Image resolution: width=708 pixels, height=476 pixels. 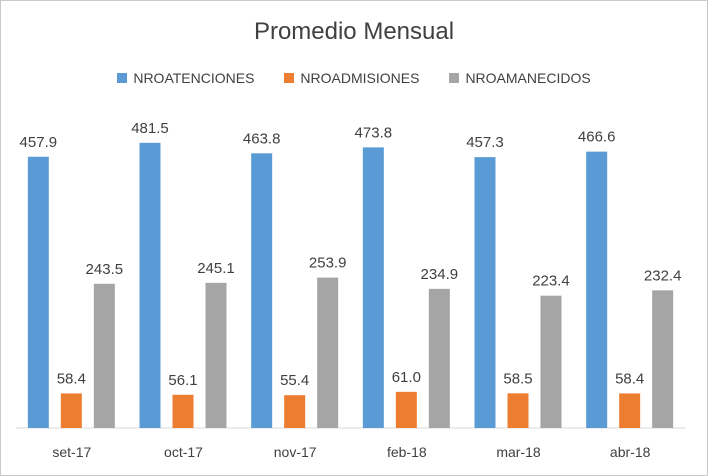 I want to click on legend-swatch-admisiones, so click(x=289, y=78).